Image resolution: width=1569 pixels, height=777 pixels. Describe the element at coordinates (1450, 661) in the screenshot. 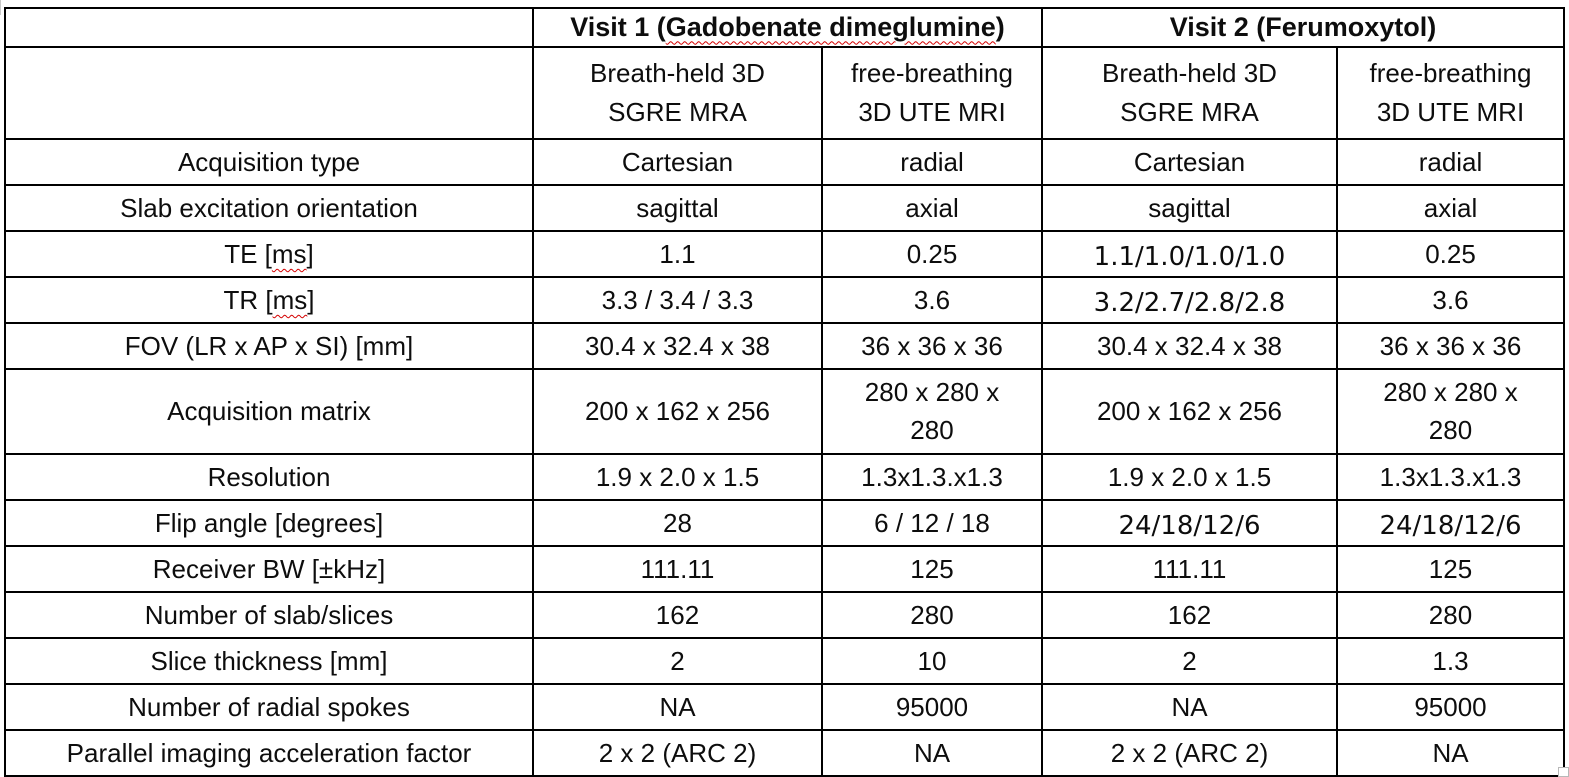

I see `cell-thickness-v2-ute: 1.3` at that location.